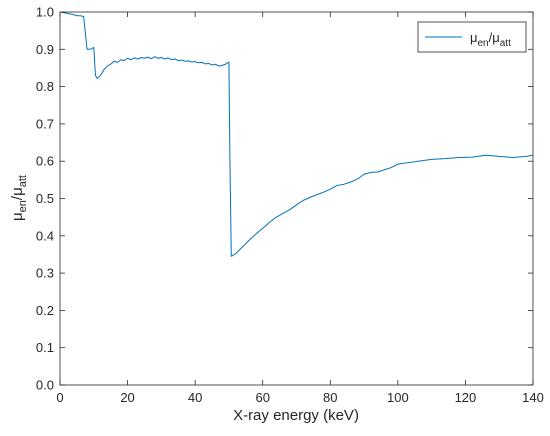  Describe the element at coordinates (45, 310) in the screenshot. I see `y-tick-label: 0.2` at that location.